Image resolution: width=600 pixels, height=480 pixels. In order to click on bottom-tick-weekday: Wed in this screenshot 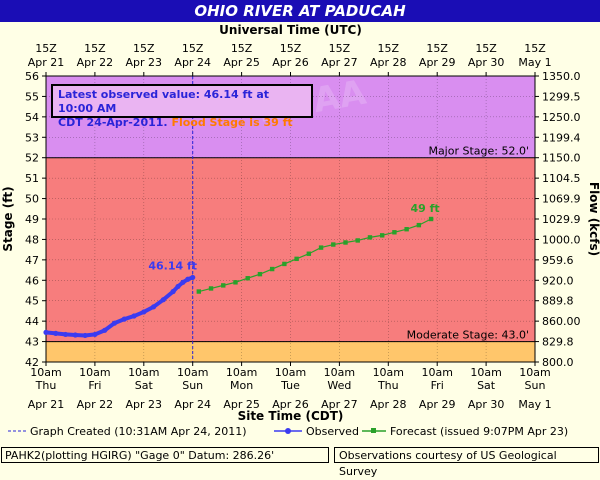, I will do `click(339, 385)`.